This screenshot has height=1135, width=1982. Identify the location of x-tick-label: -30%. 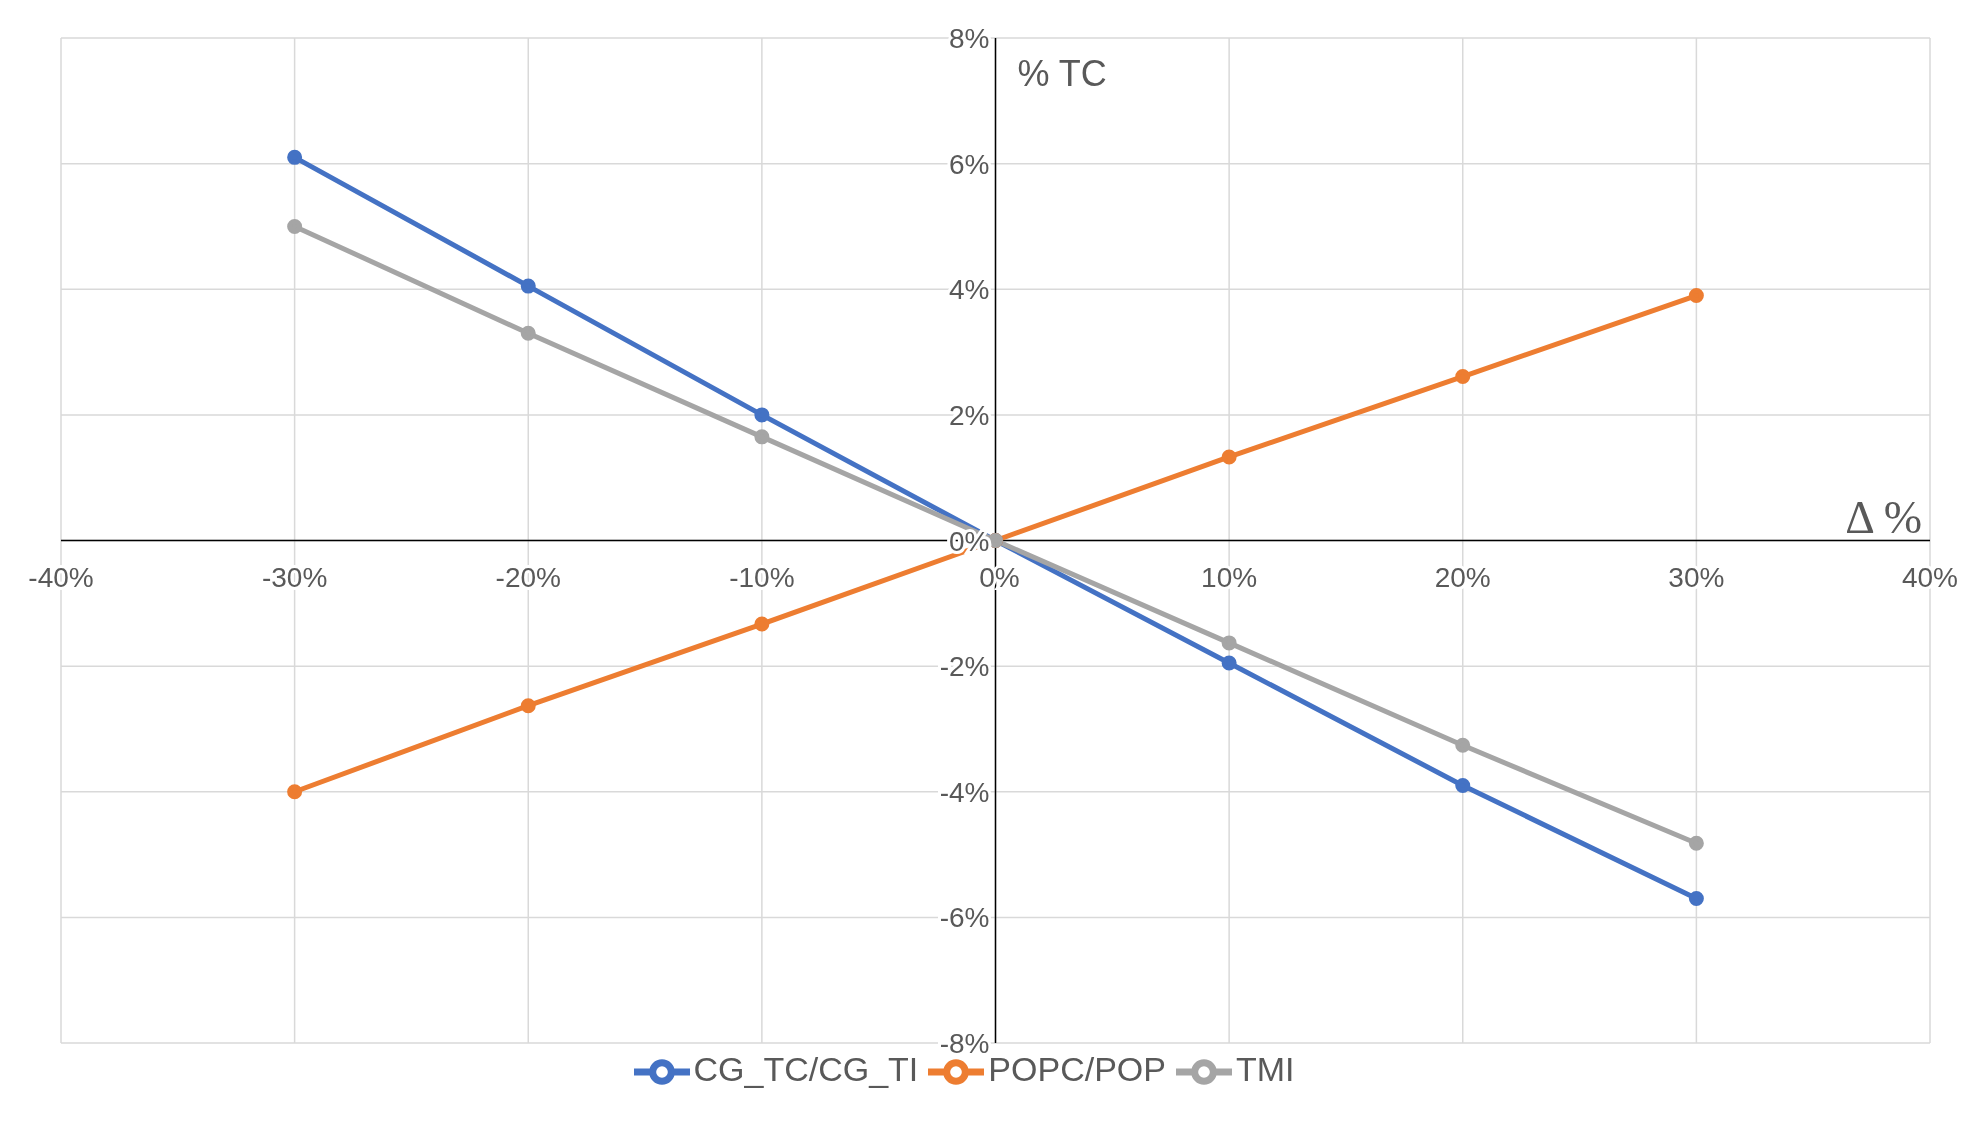
(294, 577).